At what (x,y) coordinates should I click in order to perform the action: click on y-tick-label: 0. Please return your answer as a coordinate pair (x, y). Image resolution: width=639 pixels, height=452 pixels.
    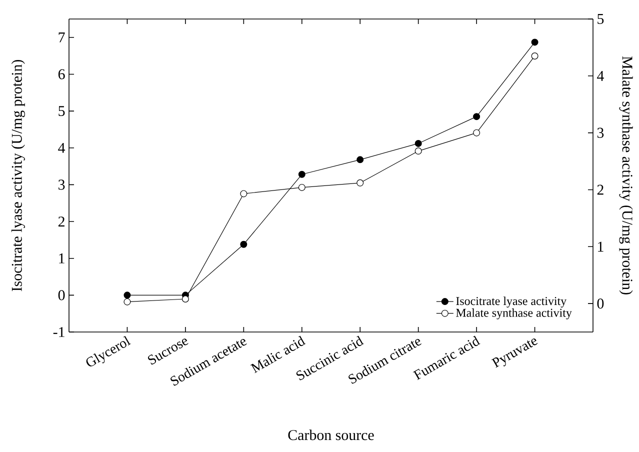
    Looking at the image, I should click on (61, 295).